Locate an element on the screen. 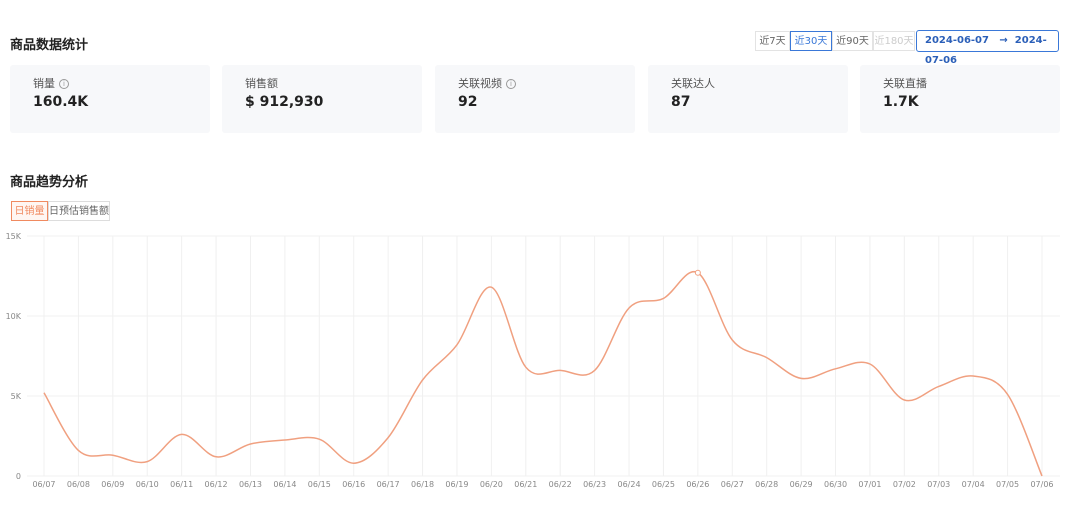 This screenshot has height=516, width=1080. stat-label: 关联视频 i is located at coordinates (487, 83).